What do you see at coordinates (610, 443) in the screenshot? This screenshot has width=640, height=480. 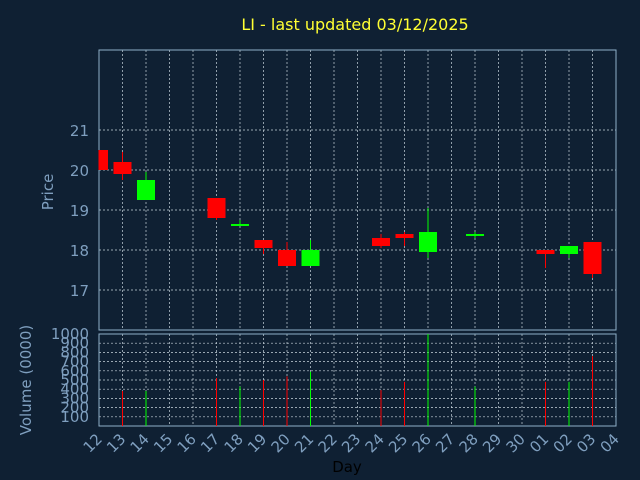 I see `x-tick-label: 04` at bounding box center [610, 443].